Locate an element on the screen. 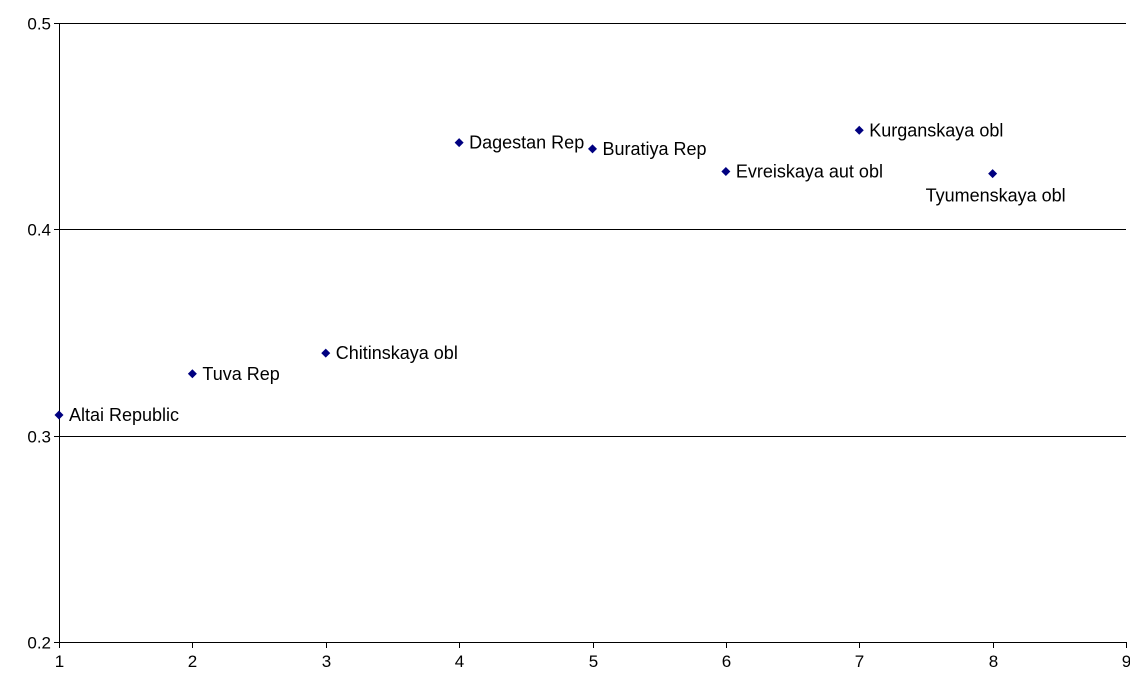  point-label-2: Tuva Rep is located at coordinates (240, 374).